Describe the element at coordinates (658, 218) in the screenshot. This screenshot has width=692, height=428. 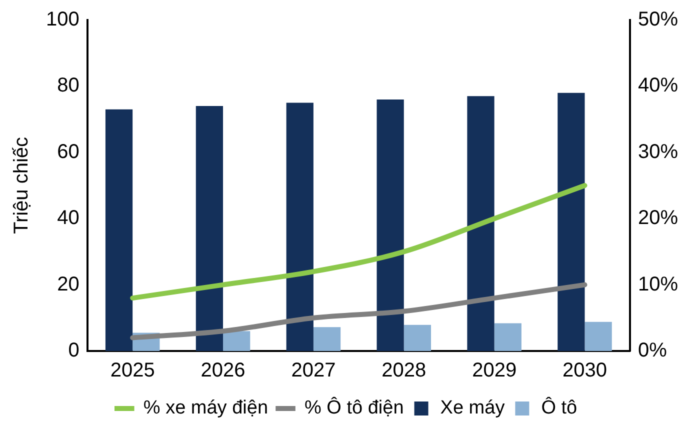
I see `y2-tick-label: 20%` at that location.